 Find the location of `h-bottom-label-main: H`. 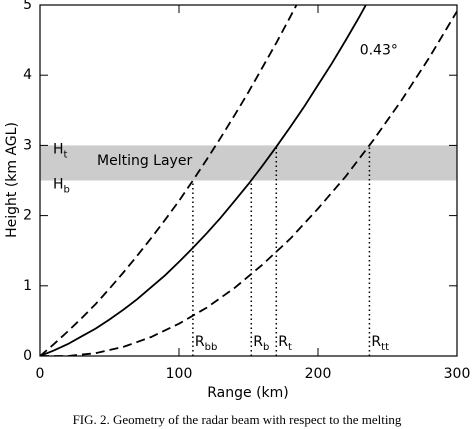

h-bottom-label-main: H is located at coordinates (58, 185).